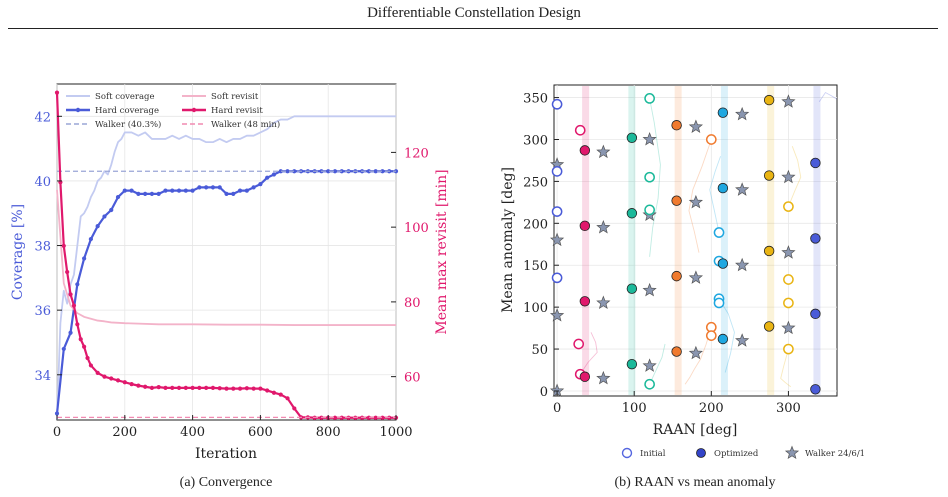 This screenshot has height=497, width=948. I want to click on header-rule, so click(473, 28).